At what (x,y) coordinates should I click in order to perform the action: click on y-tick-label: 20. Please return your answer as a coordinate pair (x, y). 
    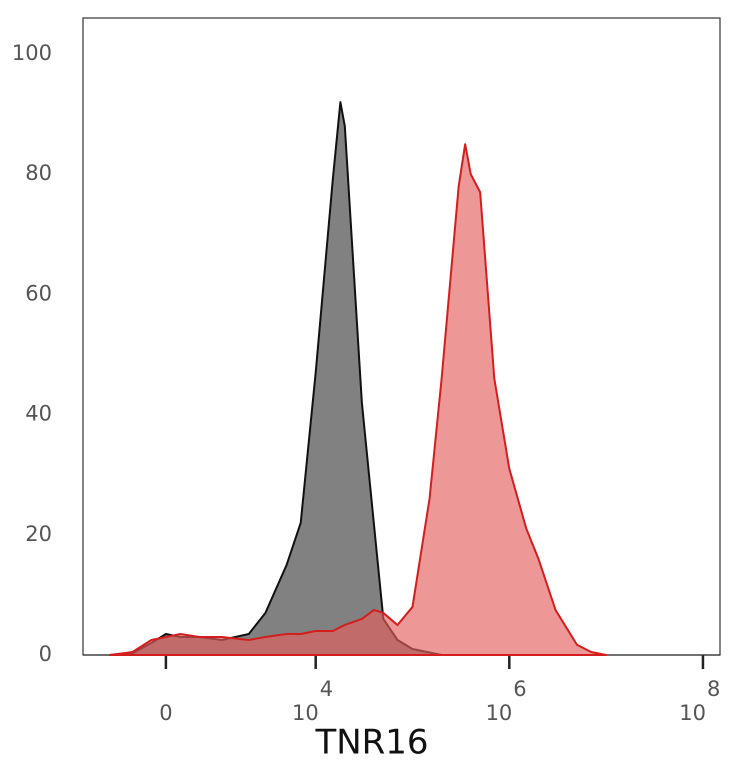
    Looking at the image, I should click on (38, 534).